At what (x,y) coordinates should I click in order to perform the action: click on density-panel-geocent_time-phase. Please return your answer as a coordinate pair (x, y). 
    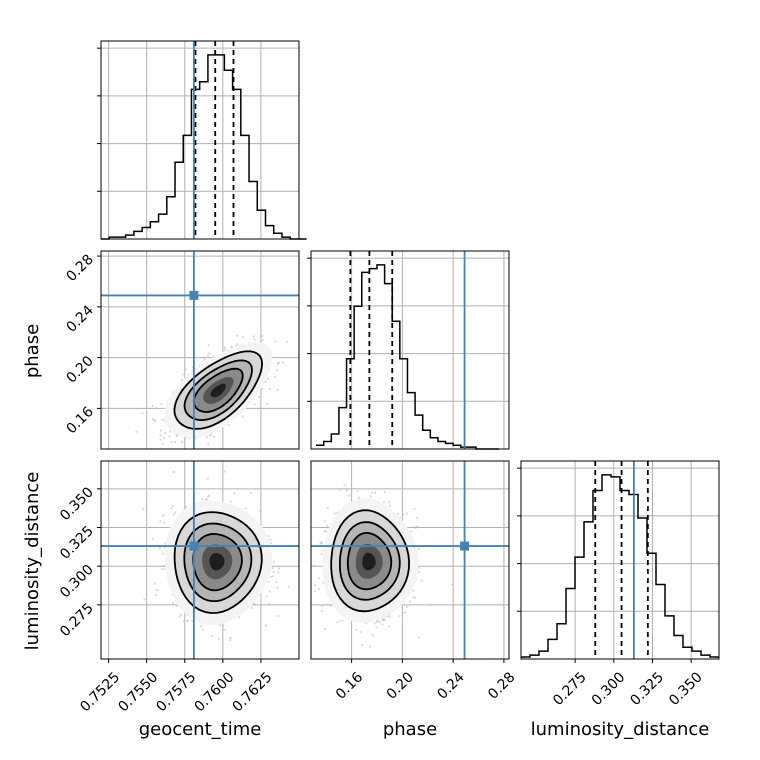
    Looking at the image, I should click on (200, 355).